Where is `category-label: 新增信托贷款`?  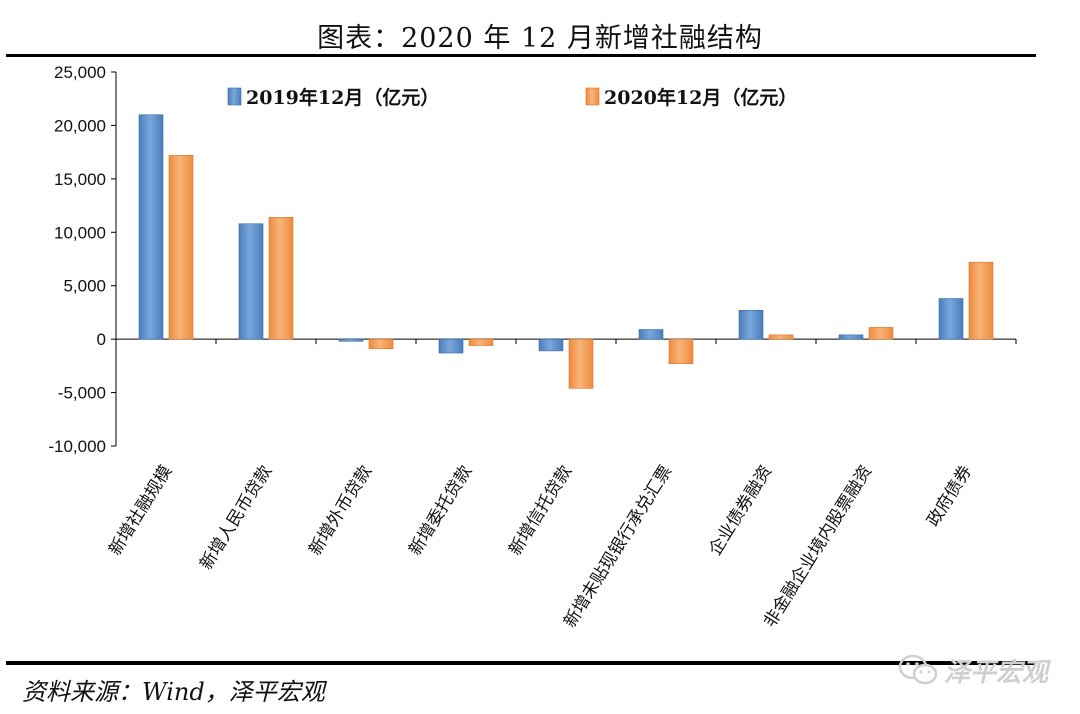
category-label: 新增信托贷款 is located at coordinates (540, 510).